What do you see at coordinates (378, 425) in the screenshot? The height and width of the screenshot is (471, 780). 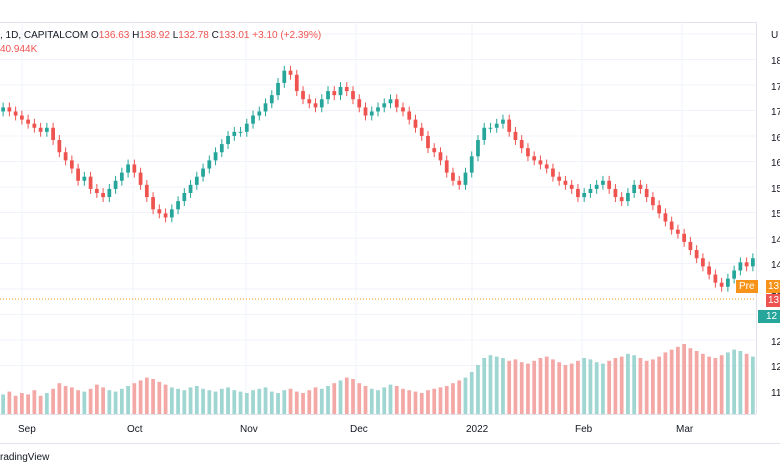 I see `time-axis: Sep Oct Nov Dec 2022 Feb Mar` at bounding box center [378, 425].